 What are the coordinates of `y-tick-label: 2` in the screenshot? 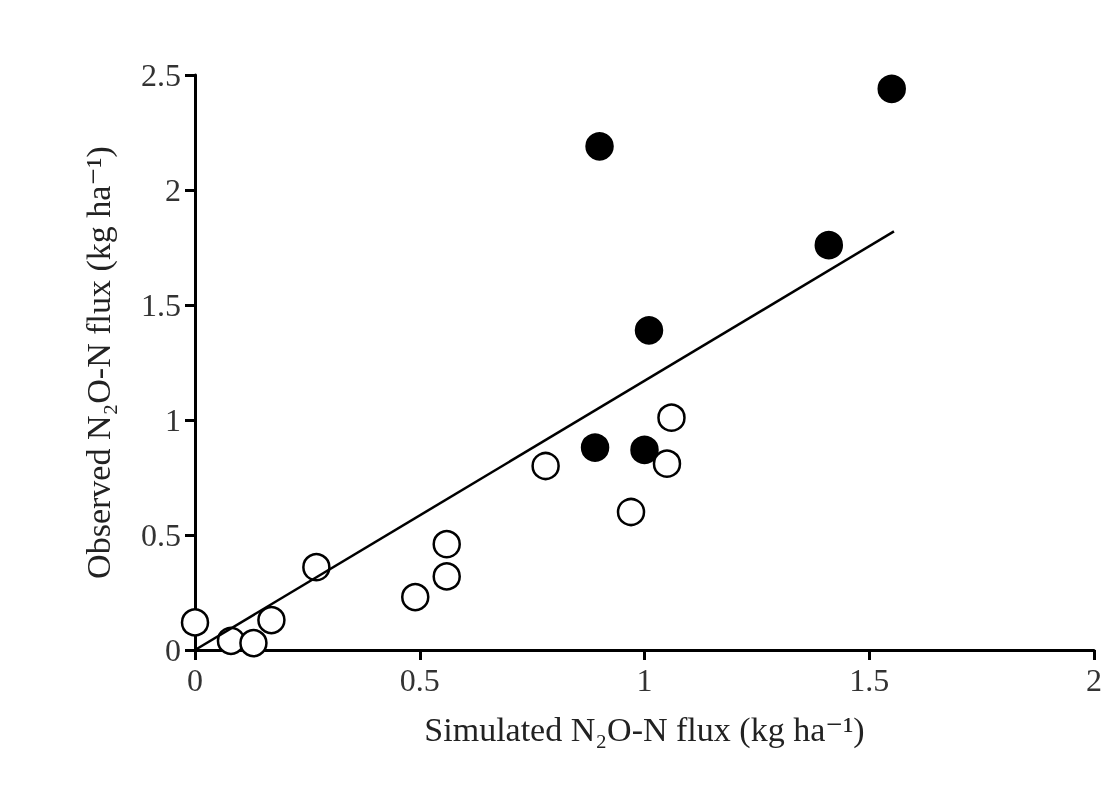 It's located at (173, 190).